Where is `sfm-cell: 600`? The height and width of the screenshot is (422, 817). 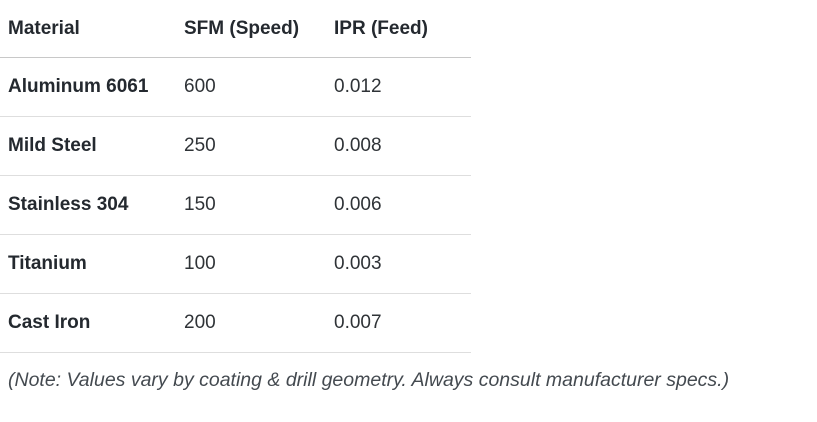
sfm-cell: 600 is located at coordinates (259, 87).